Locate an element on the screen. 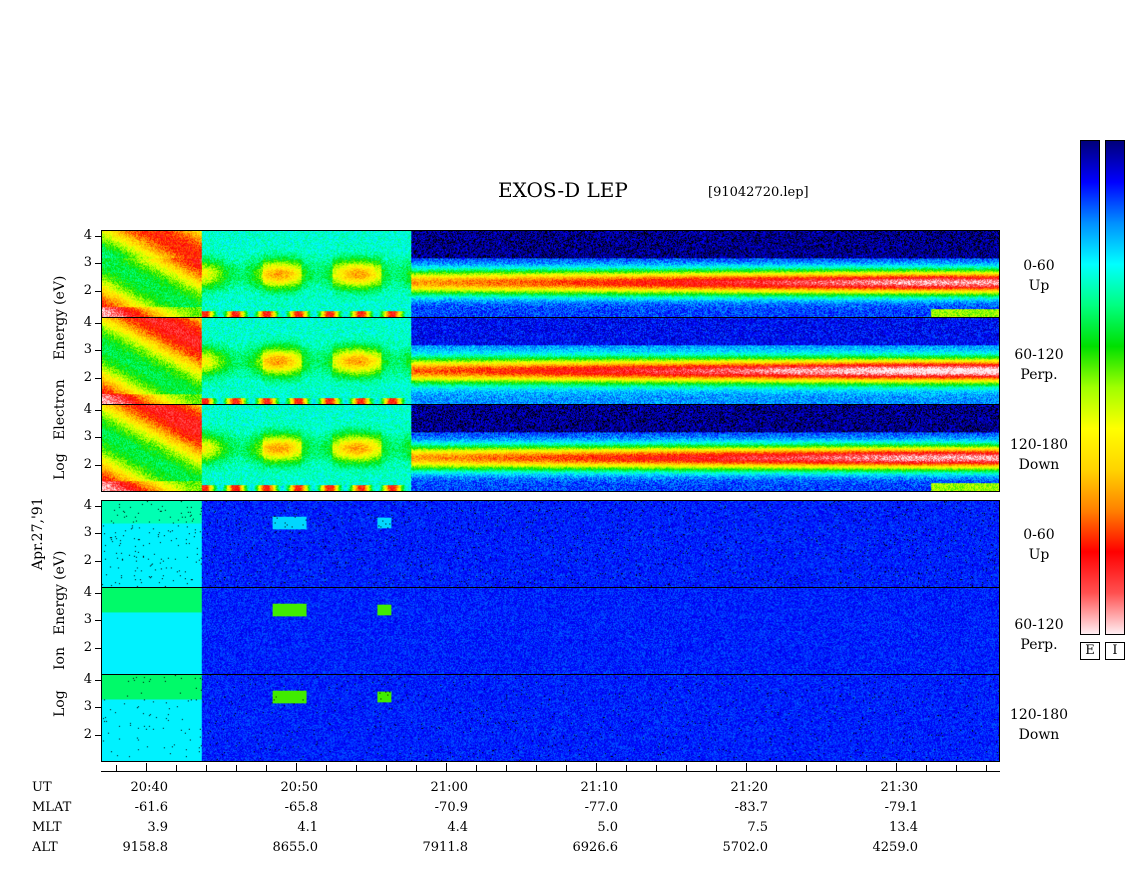 This screenshot has height=875, width=1130. orbit-cell-mlat: -70.9 is located at coordinates (451, 807).